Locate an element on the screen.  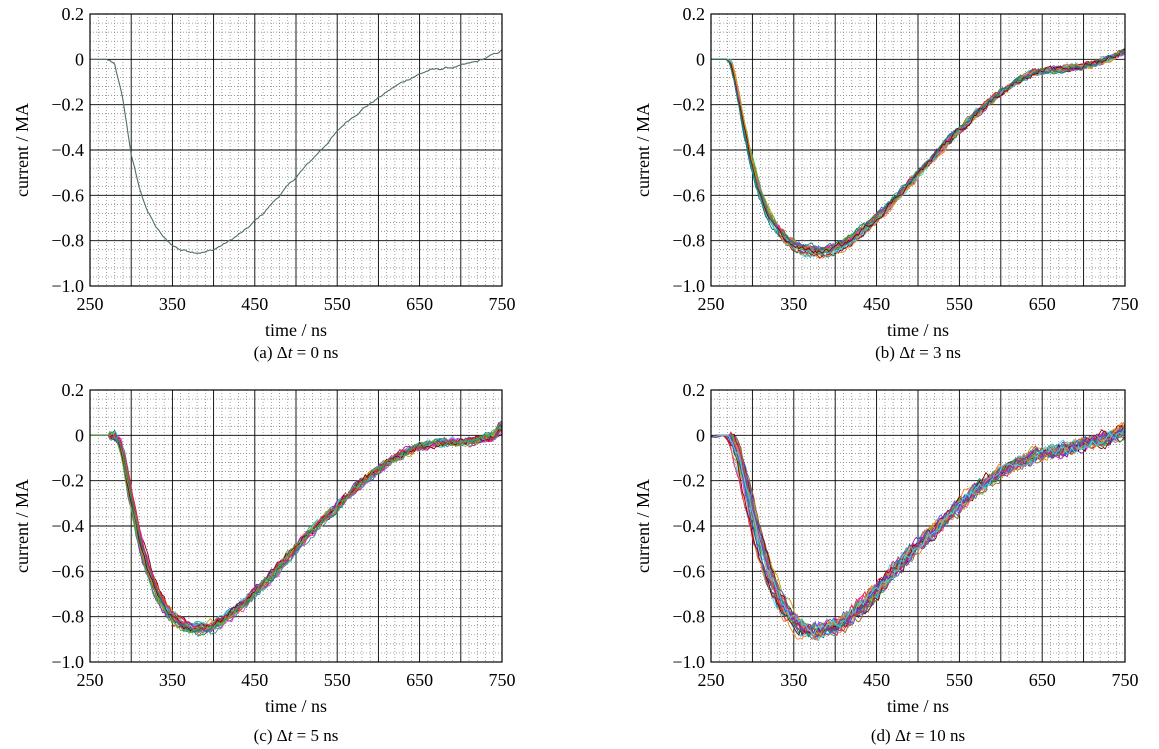
panel-caption: (c) Δt = 5 ns is located at coordinates (296, 735).